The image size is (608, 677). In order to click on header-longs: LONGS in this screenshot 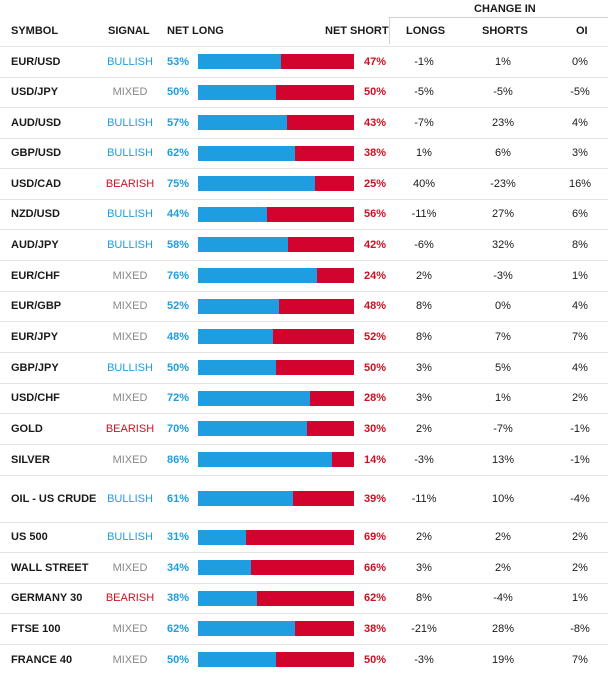, I will do `click(426, 31)`.